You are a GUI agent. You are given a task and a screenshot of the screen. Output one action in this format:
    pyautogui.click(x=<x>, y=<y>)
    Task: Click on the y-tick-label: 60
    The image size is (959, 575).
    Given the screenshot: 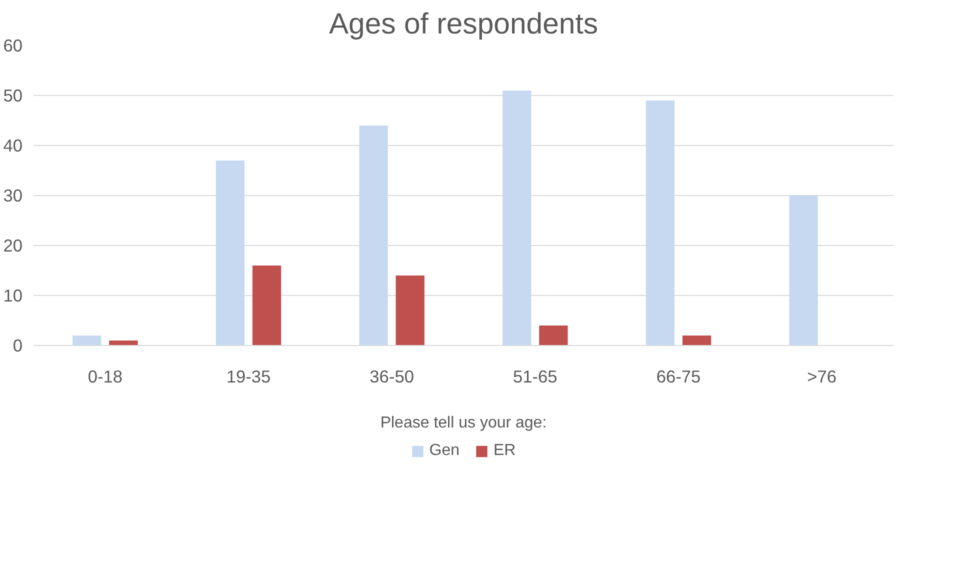 What is the action you would take?
    pyautogui.click(x=13, y=46)
    